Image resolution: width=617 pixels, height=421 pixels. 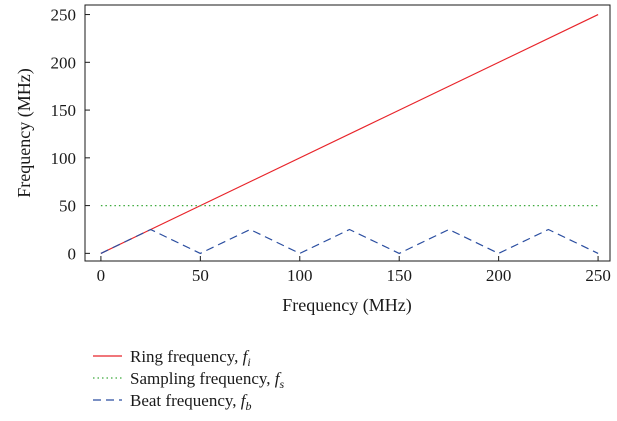 What do you see at coordinates (346, 305) in the screenshot?
I see `x-axis-label: Frequency (MHz)` at bounding box center [346, 305].